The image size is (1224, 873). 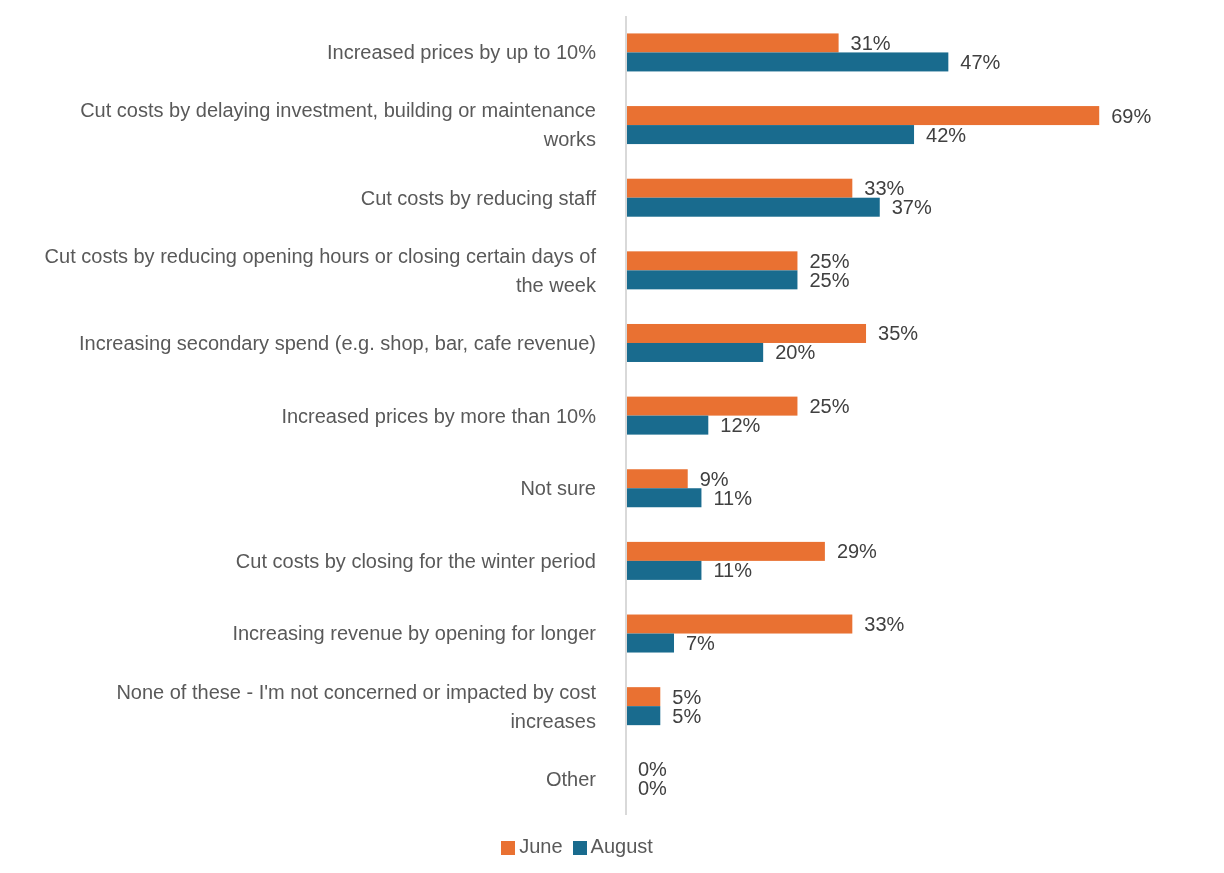 I want to click on data-label: 42%, so click(x=946, y=134).